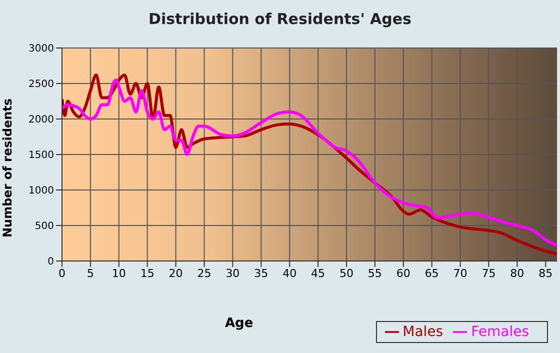 Image resolution: width=560 pixels, height=353 pixels. What do you see at coordinates (423, 332) in the screenshot?
I see `legend-label: Males` at bounding box center [423, 332].